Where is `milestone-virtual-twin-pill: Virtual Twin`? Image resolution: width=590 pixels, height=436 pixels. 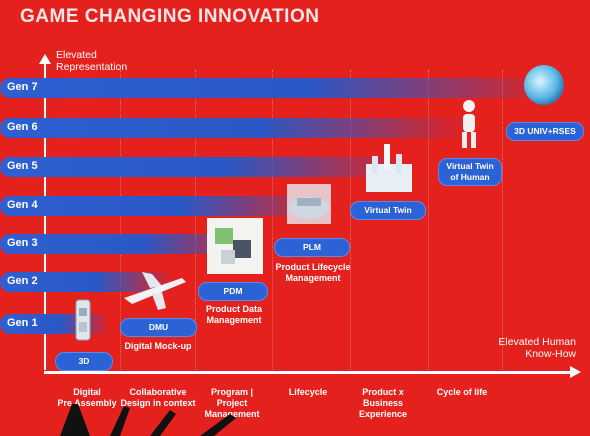 milestone-virtual-twin-pill: Virtual Twin is located at coordinates (388, 210).